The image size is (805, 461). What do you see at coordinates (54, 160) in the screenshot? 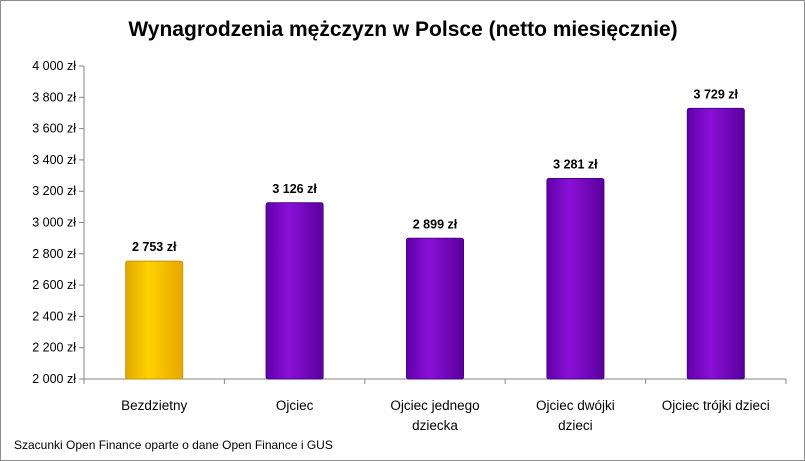
I see `y-tick-label: 3 400 zł` at bounding box center [54, 160].